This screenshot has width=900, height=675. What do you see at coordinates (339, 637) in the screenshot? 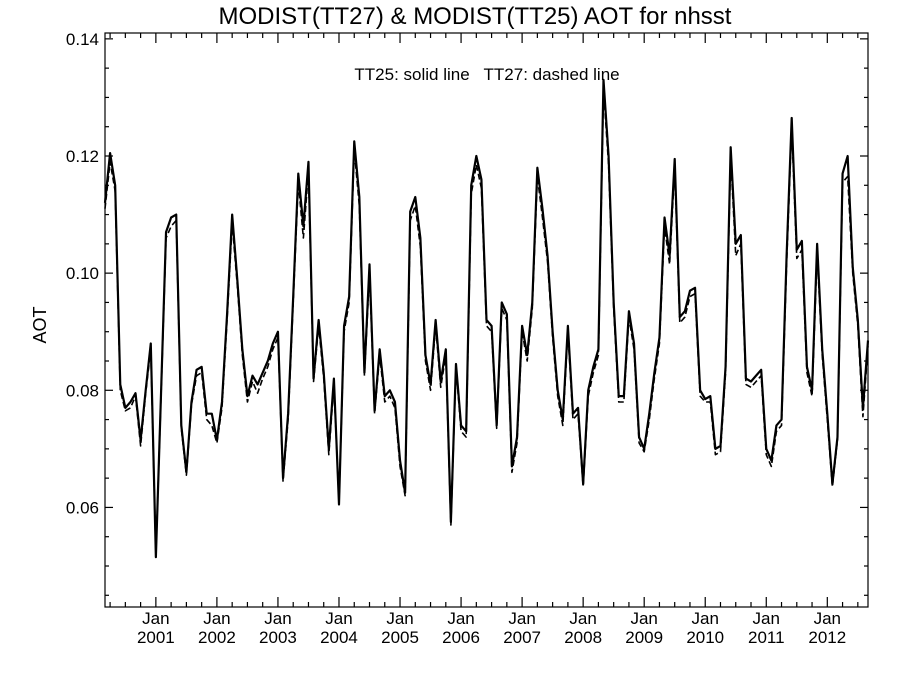
I see `x-tick-label-year: 2004` at bounding box center [339, 637].